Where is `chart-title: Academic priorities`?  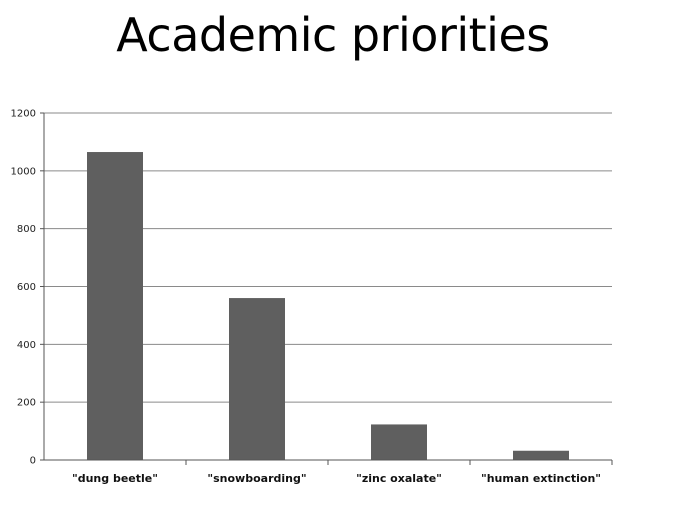 chart-title: Academic priorities is located at coordinates (333, 35).